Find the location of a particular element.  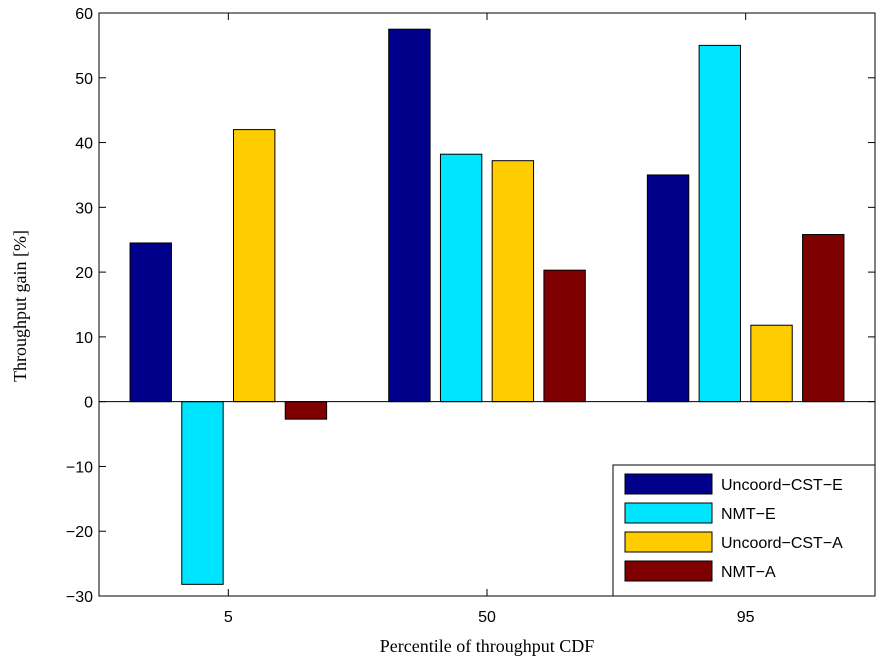

legend-label: Uncoord−CST−E is located at coordinates (782, 485).